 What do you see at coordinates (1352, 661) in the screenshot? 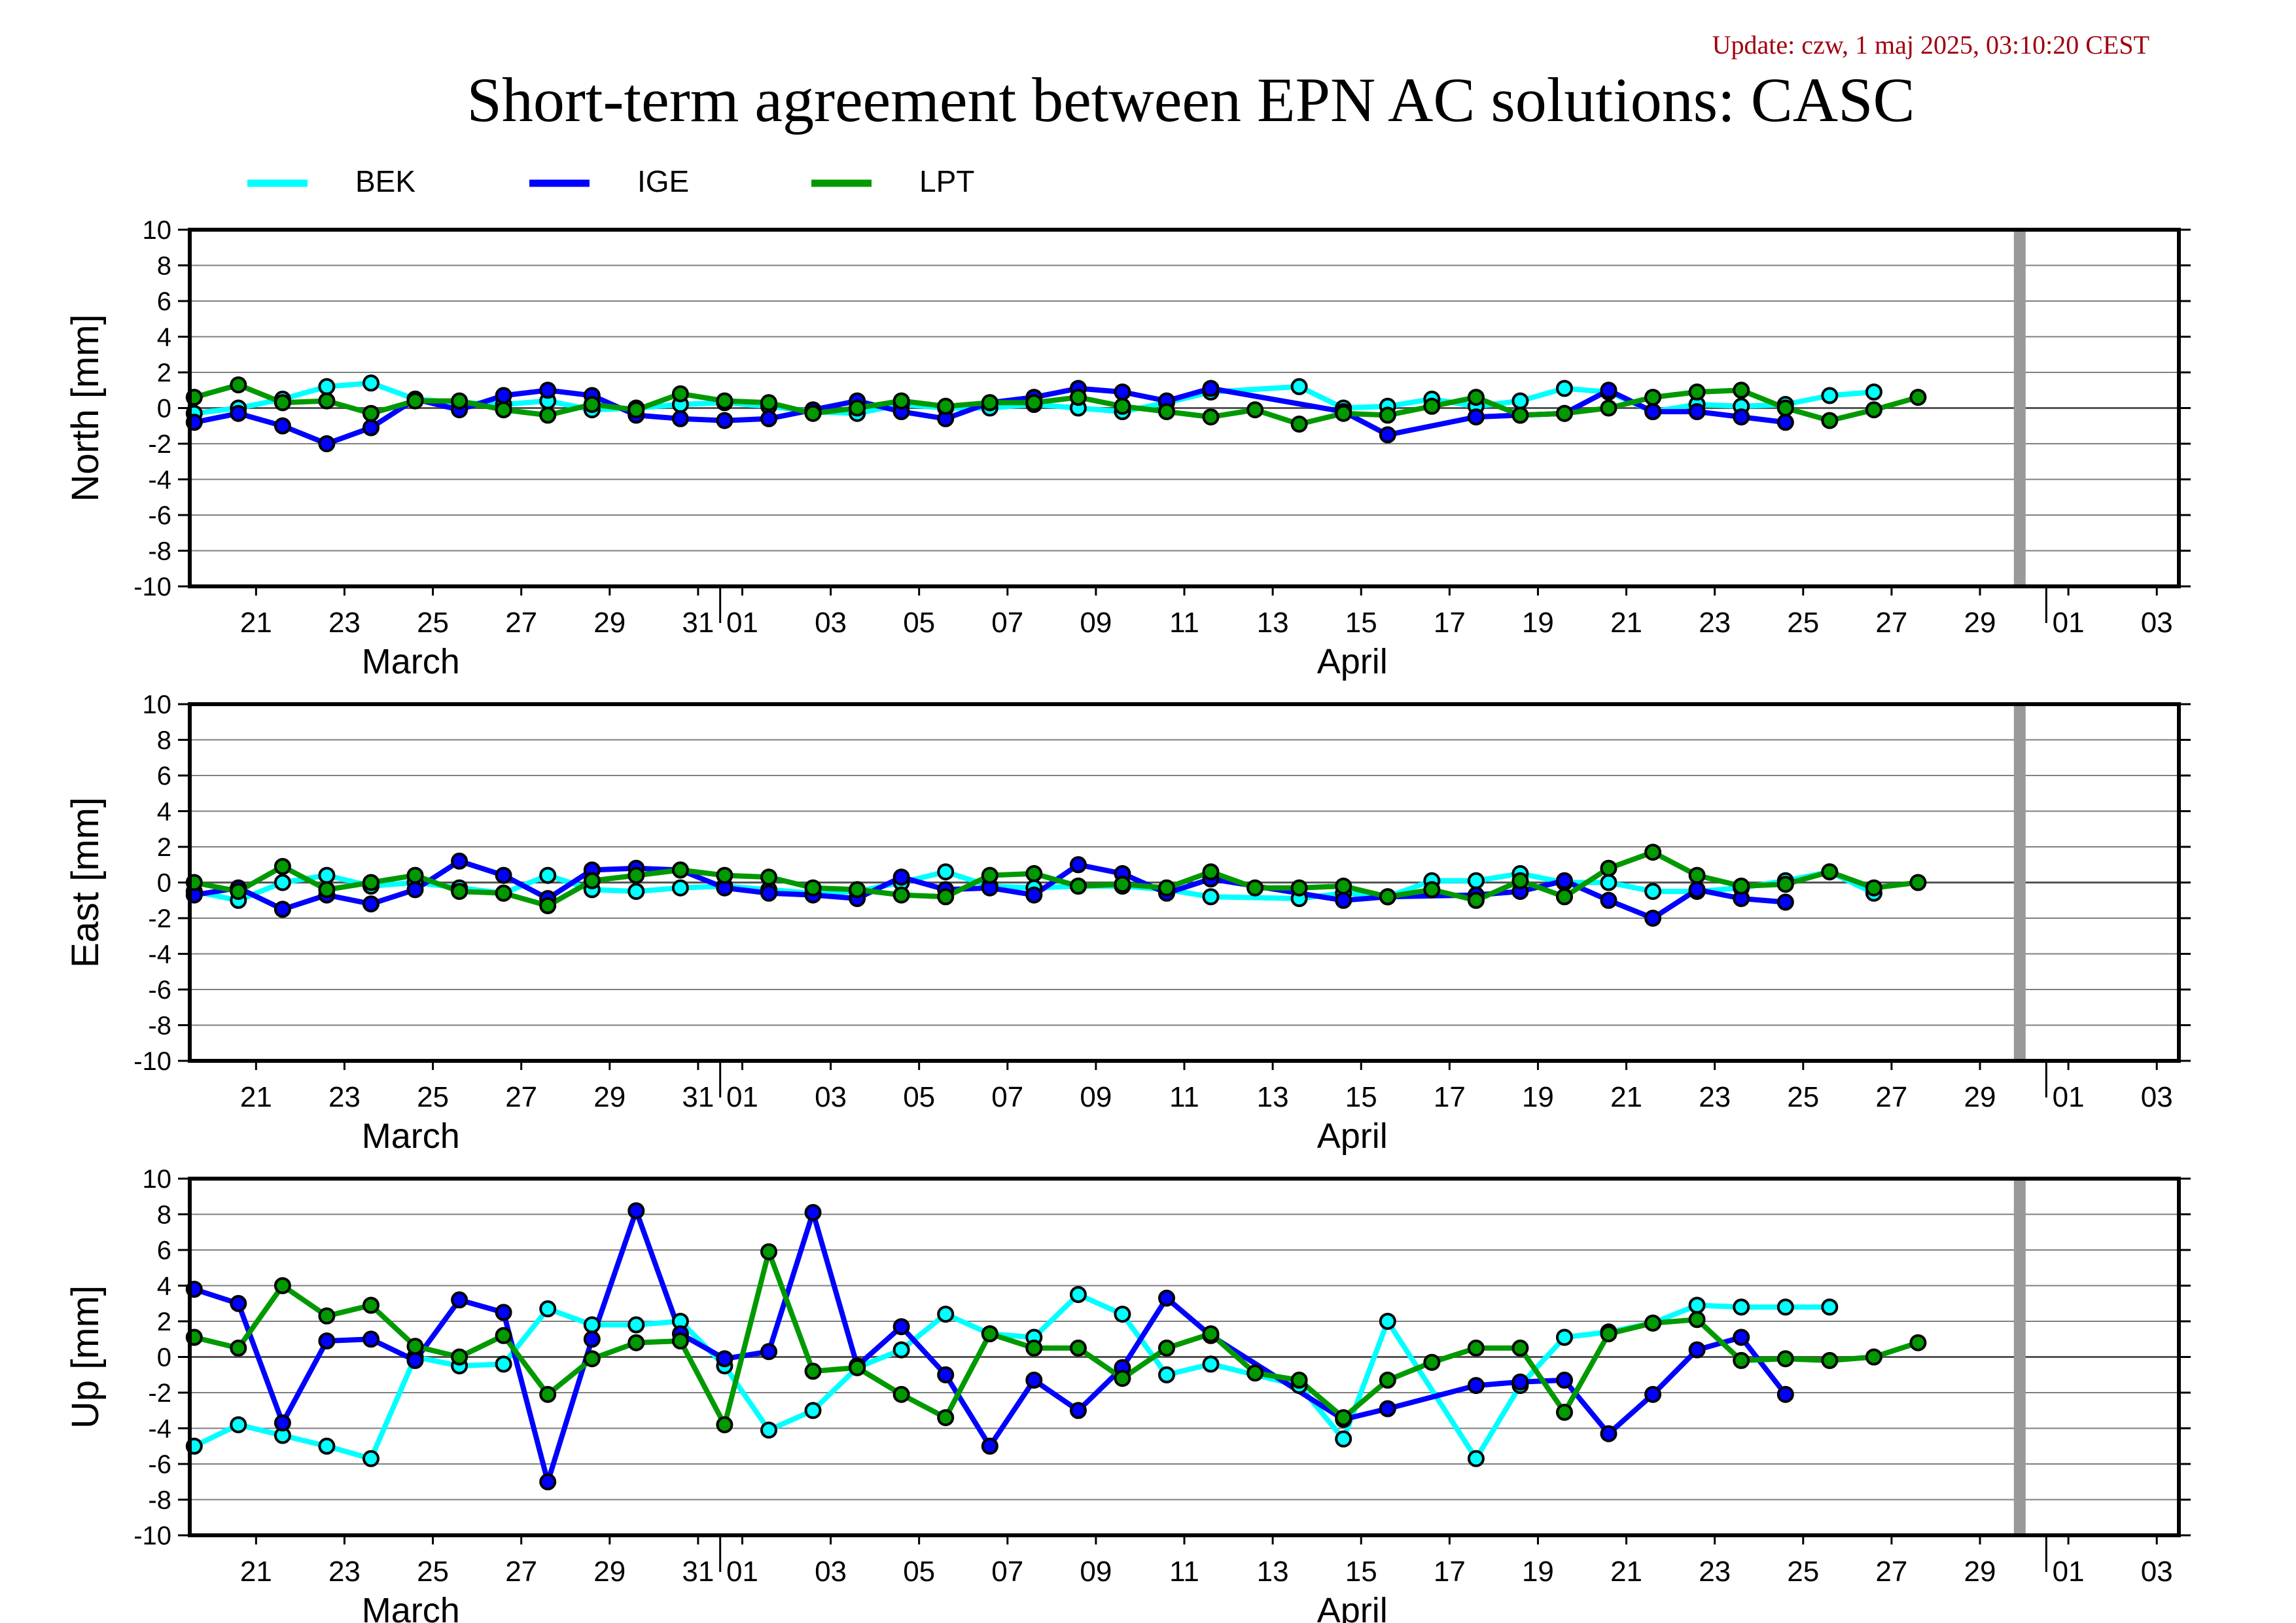
I see `month-label-april: April` at bounding box center [1352, 661].